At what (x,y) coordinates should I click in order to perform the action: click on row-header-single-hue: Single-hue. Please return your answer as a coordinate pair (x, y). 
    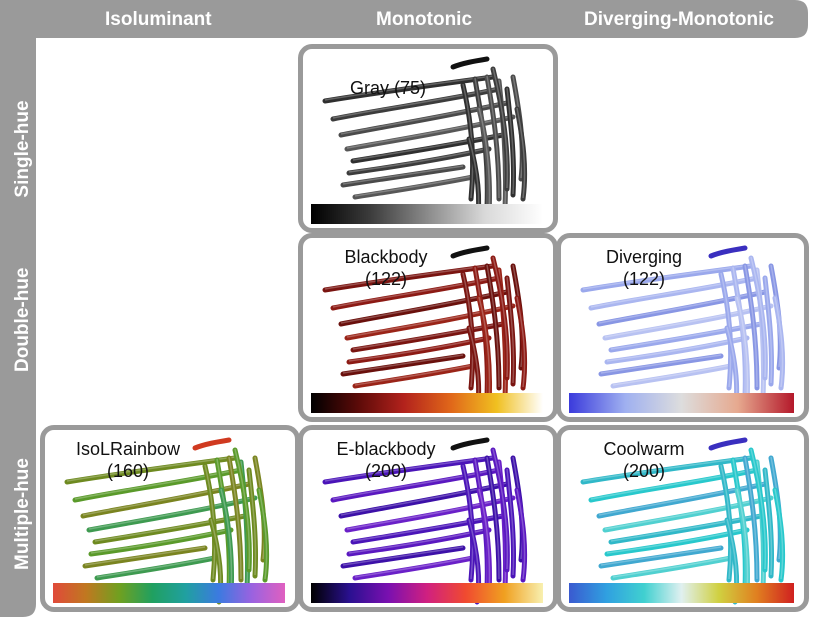
    Looking at the image, I should click on (22, 149).